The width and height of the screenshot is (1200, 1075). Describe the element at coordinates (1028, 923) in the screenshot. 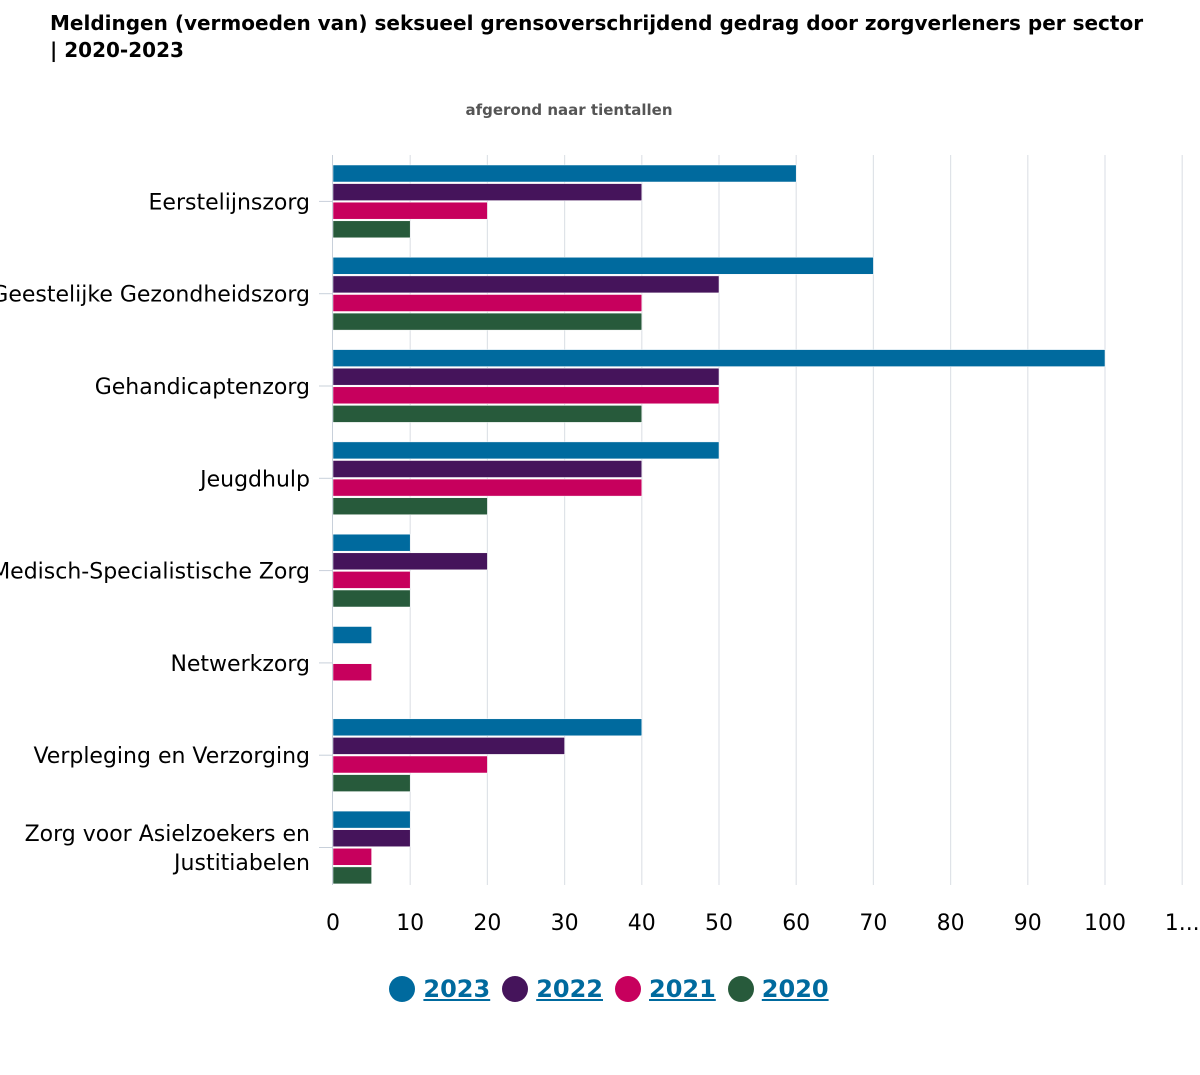

I see `x-tick-label: 90` at that location.